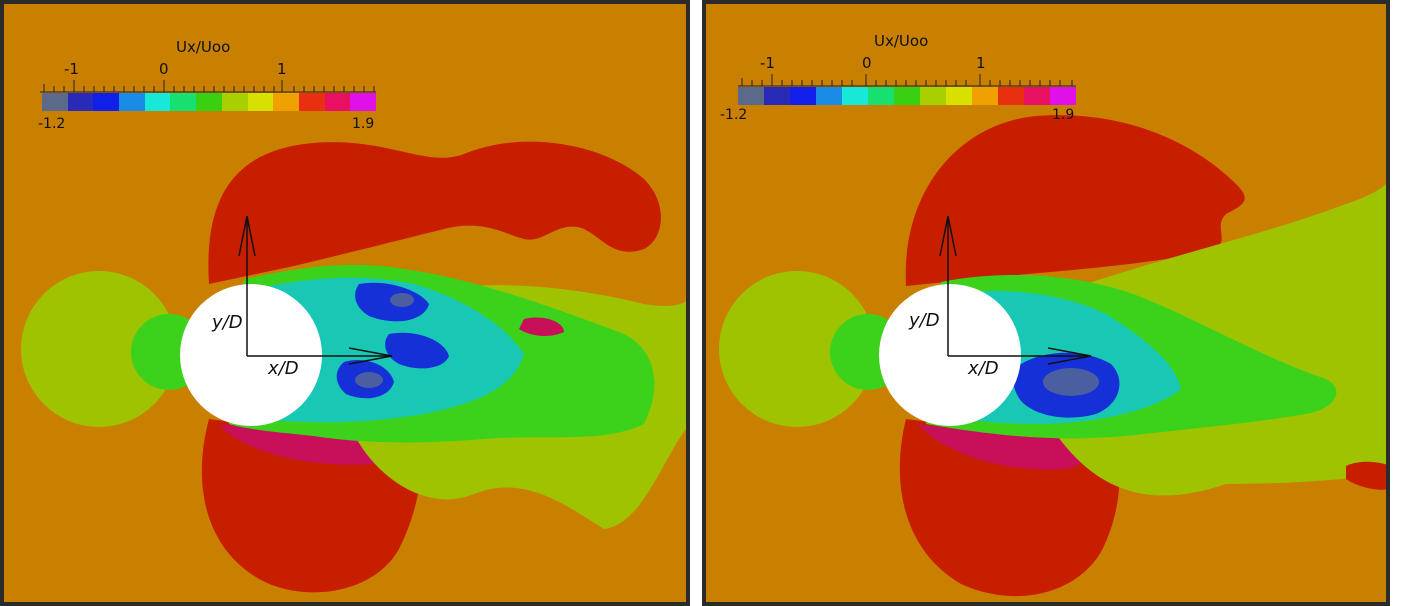  What do you see at coordinates (1071, 382) in the screenshot?
I see `recirculation-core` at bounding box center [1071, 382].